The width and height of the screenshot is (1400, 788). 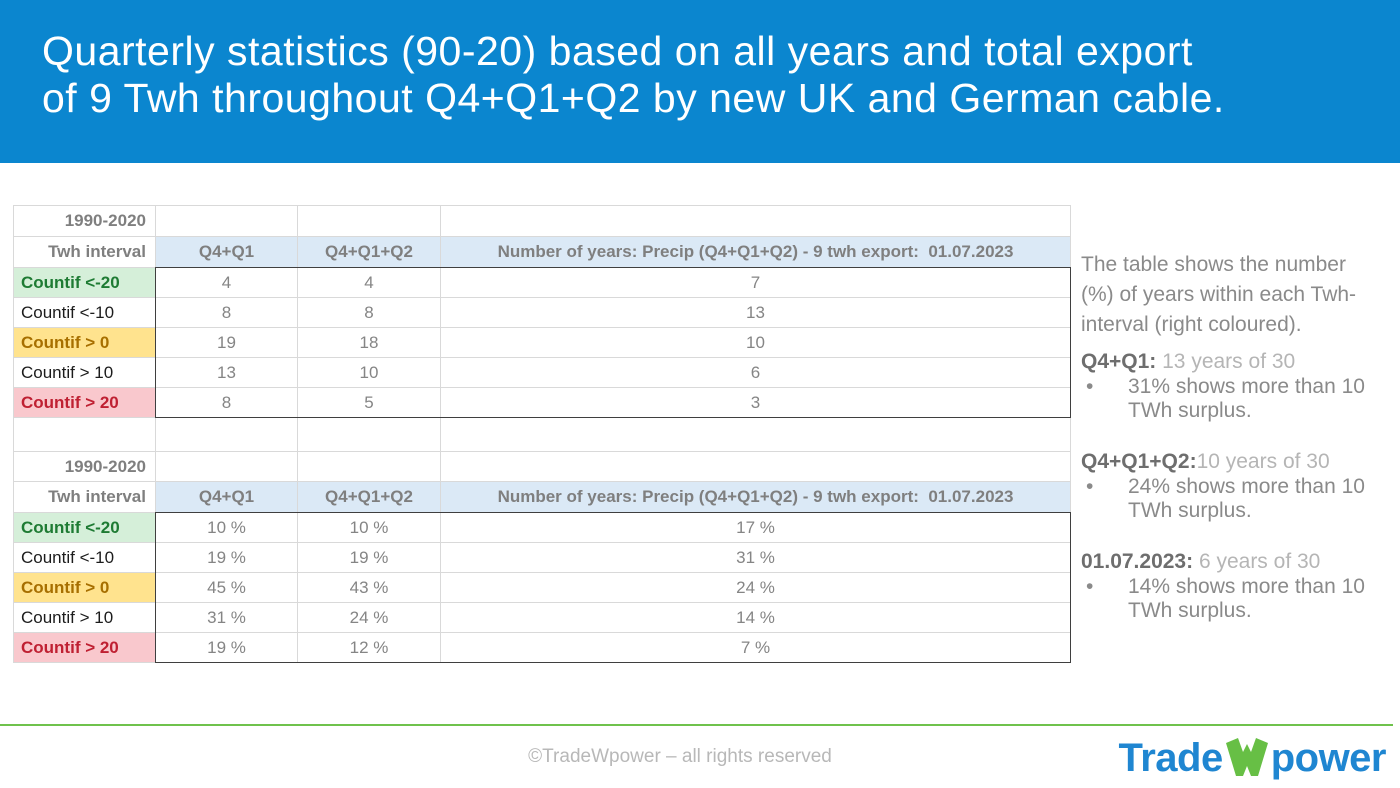 I want to click on bullet-text: 14% shows more than 10 TWh surplus., so click(x=1255, y=599).